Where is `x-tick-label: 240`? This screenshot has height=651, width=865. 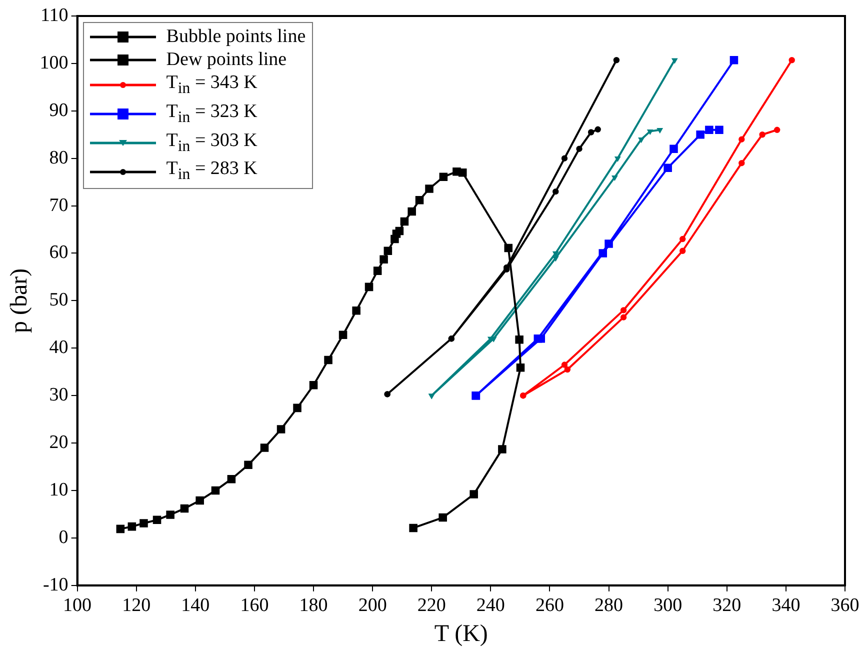
x-tick-label: 240 is located at coordinates (490, 605).